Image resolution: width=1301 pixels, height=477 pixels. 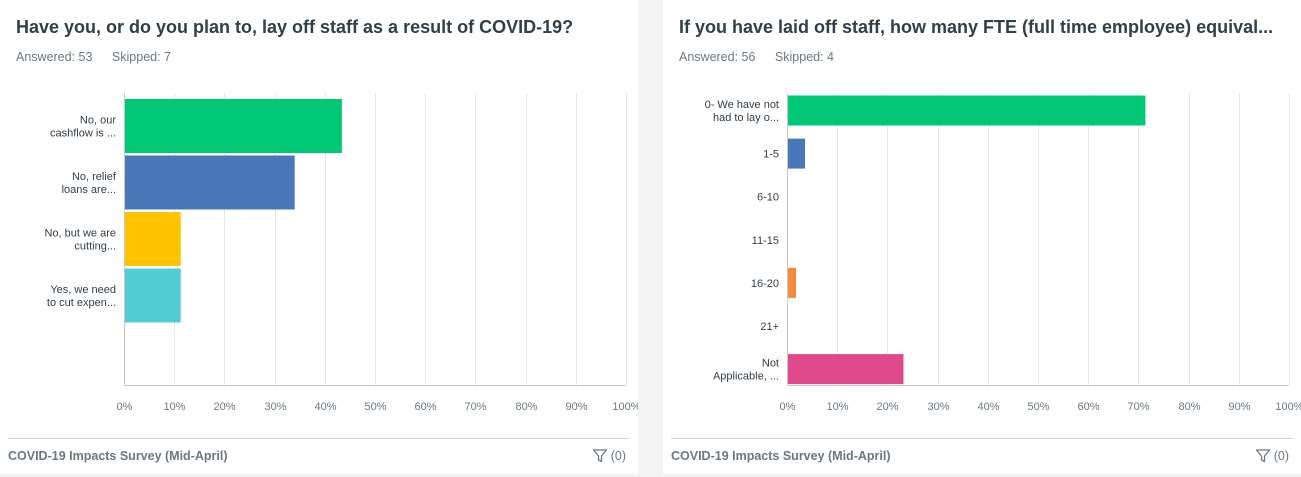 I want to click on category-label: Yes, we need, so click(x=83, y=290).